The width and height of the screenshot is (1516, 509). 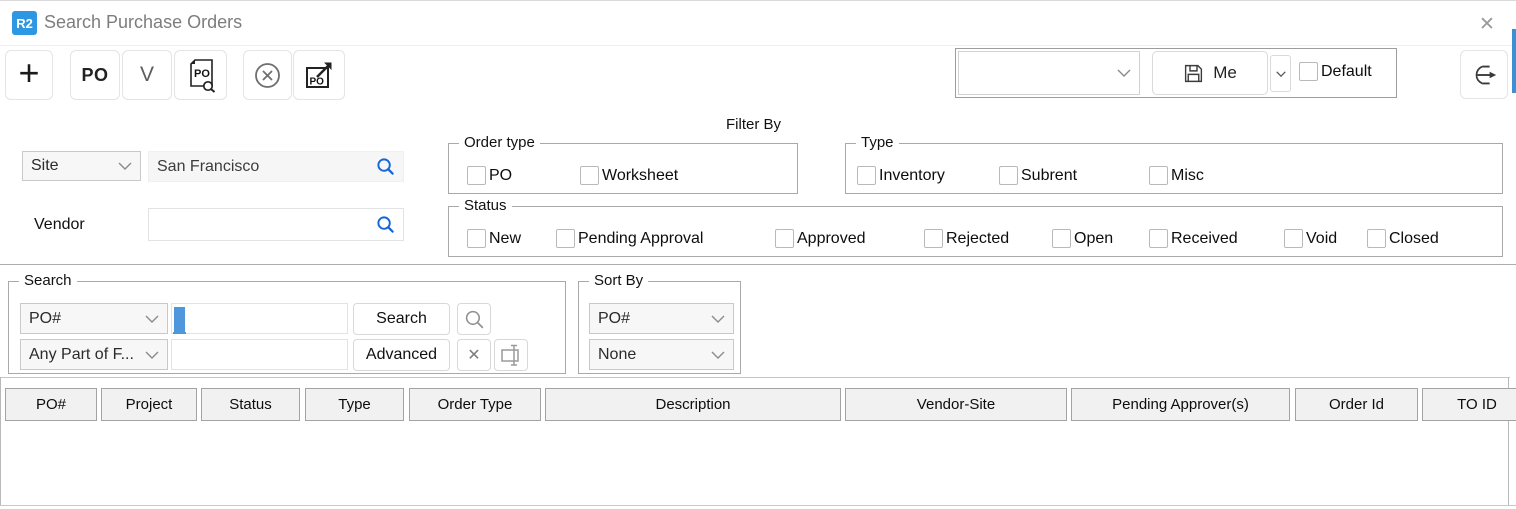 I want to click on void-checkbox-label: Void, so click(x=1322, y=238).